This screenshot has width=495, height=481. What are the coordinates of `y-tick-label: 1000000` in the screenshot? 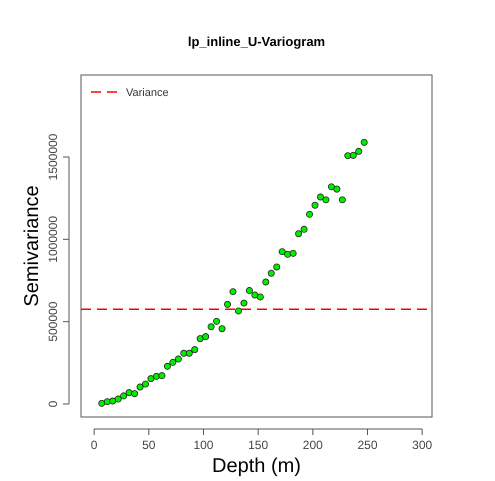 It's located at (53, 239).